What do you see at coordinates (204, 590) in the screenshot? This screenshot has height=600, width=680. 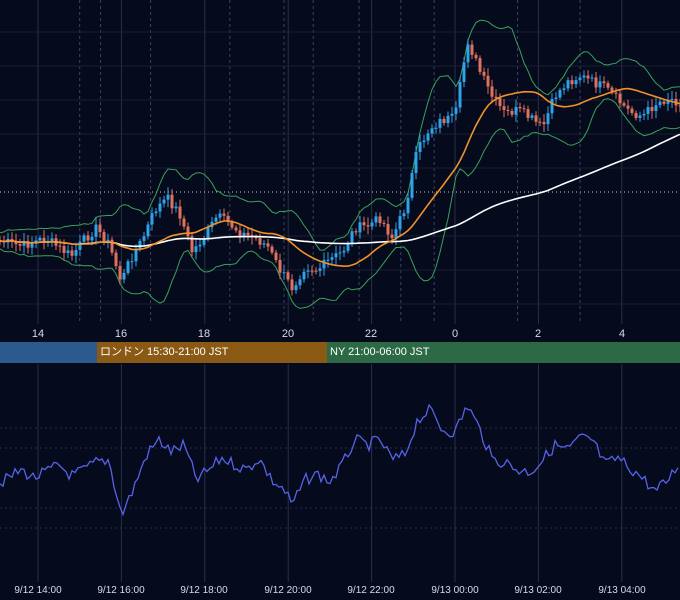 I see `axis-tick: 9/12 18:00` at bounding box center [204, 590].